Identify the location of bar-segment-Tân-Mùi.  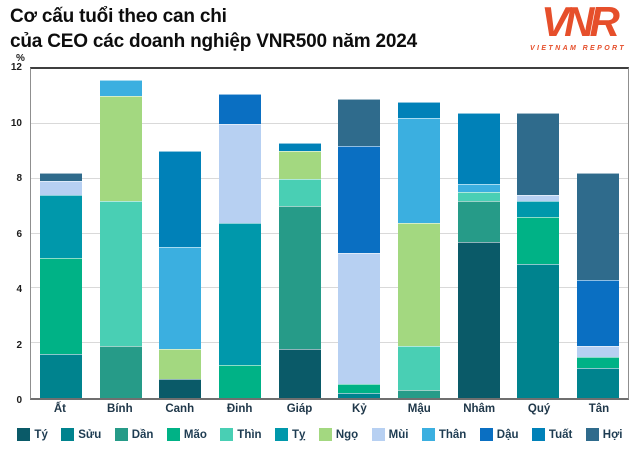
(598, 351).